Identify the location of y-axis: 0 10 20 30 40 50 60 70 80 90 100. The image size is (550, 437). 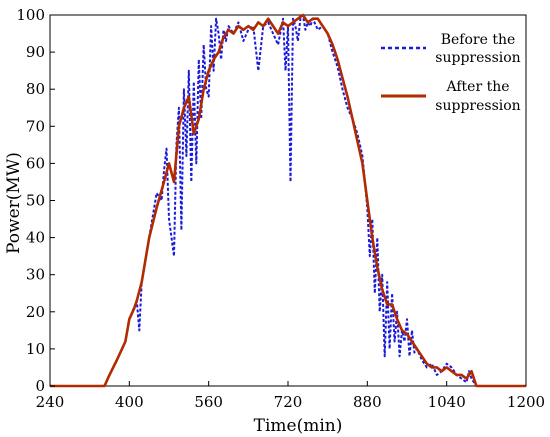
(35, 200).